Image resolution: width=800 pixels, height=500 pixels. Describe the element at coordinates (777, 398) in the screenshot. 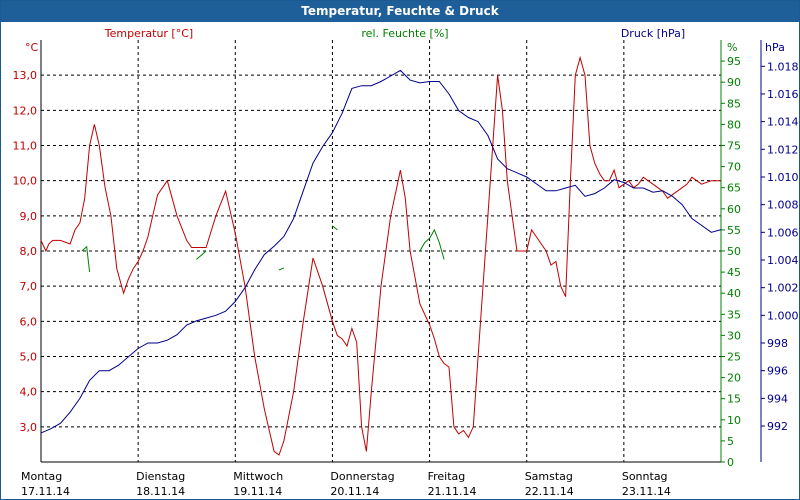

I see `pressure-tick-label: 994` at that location.